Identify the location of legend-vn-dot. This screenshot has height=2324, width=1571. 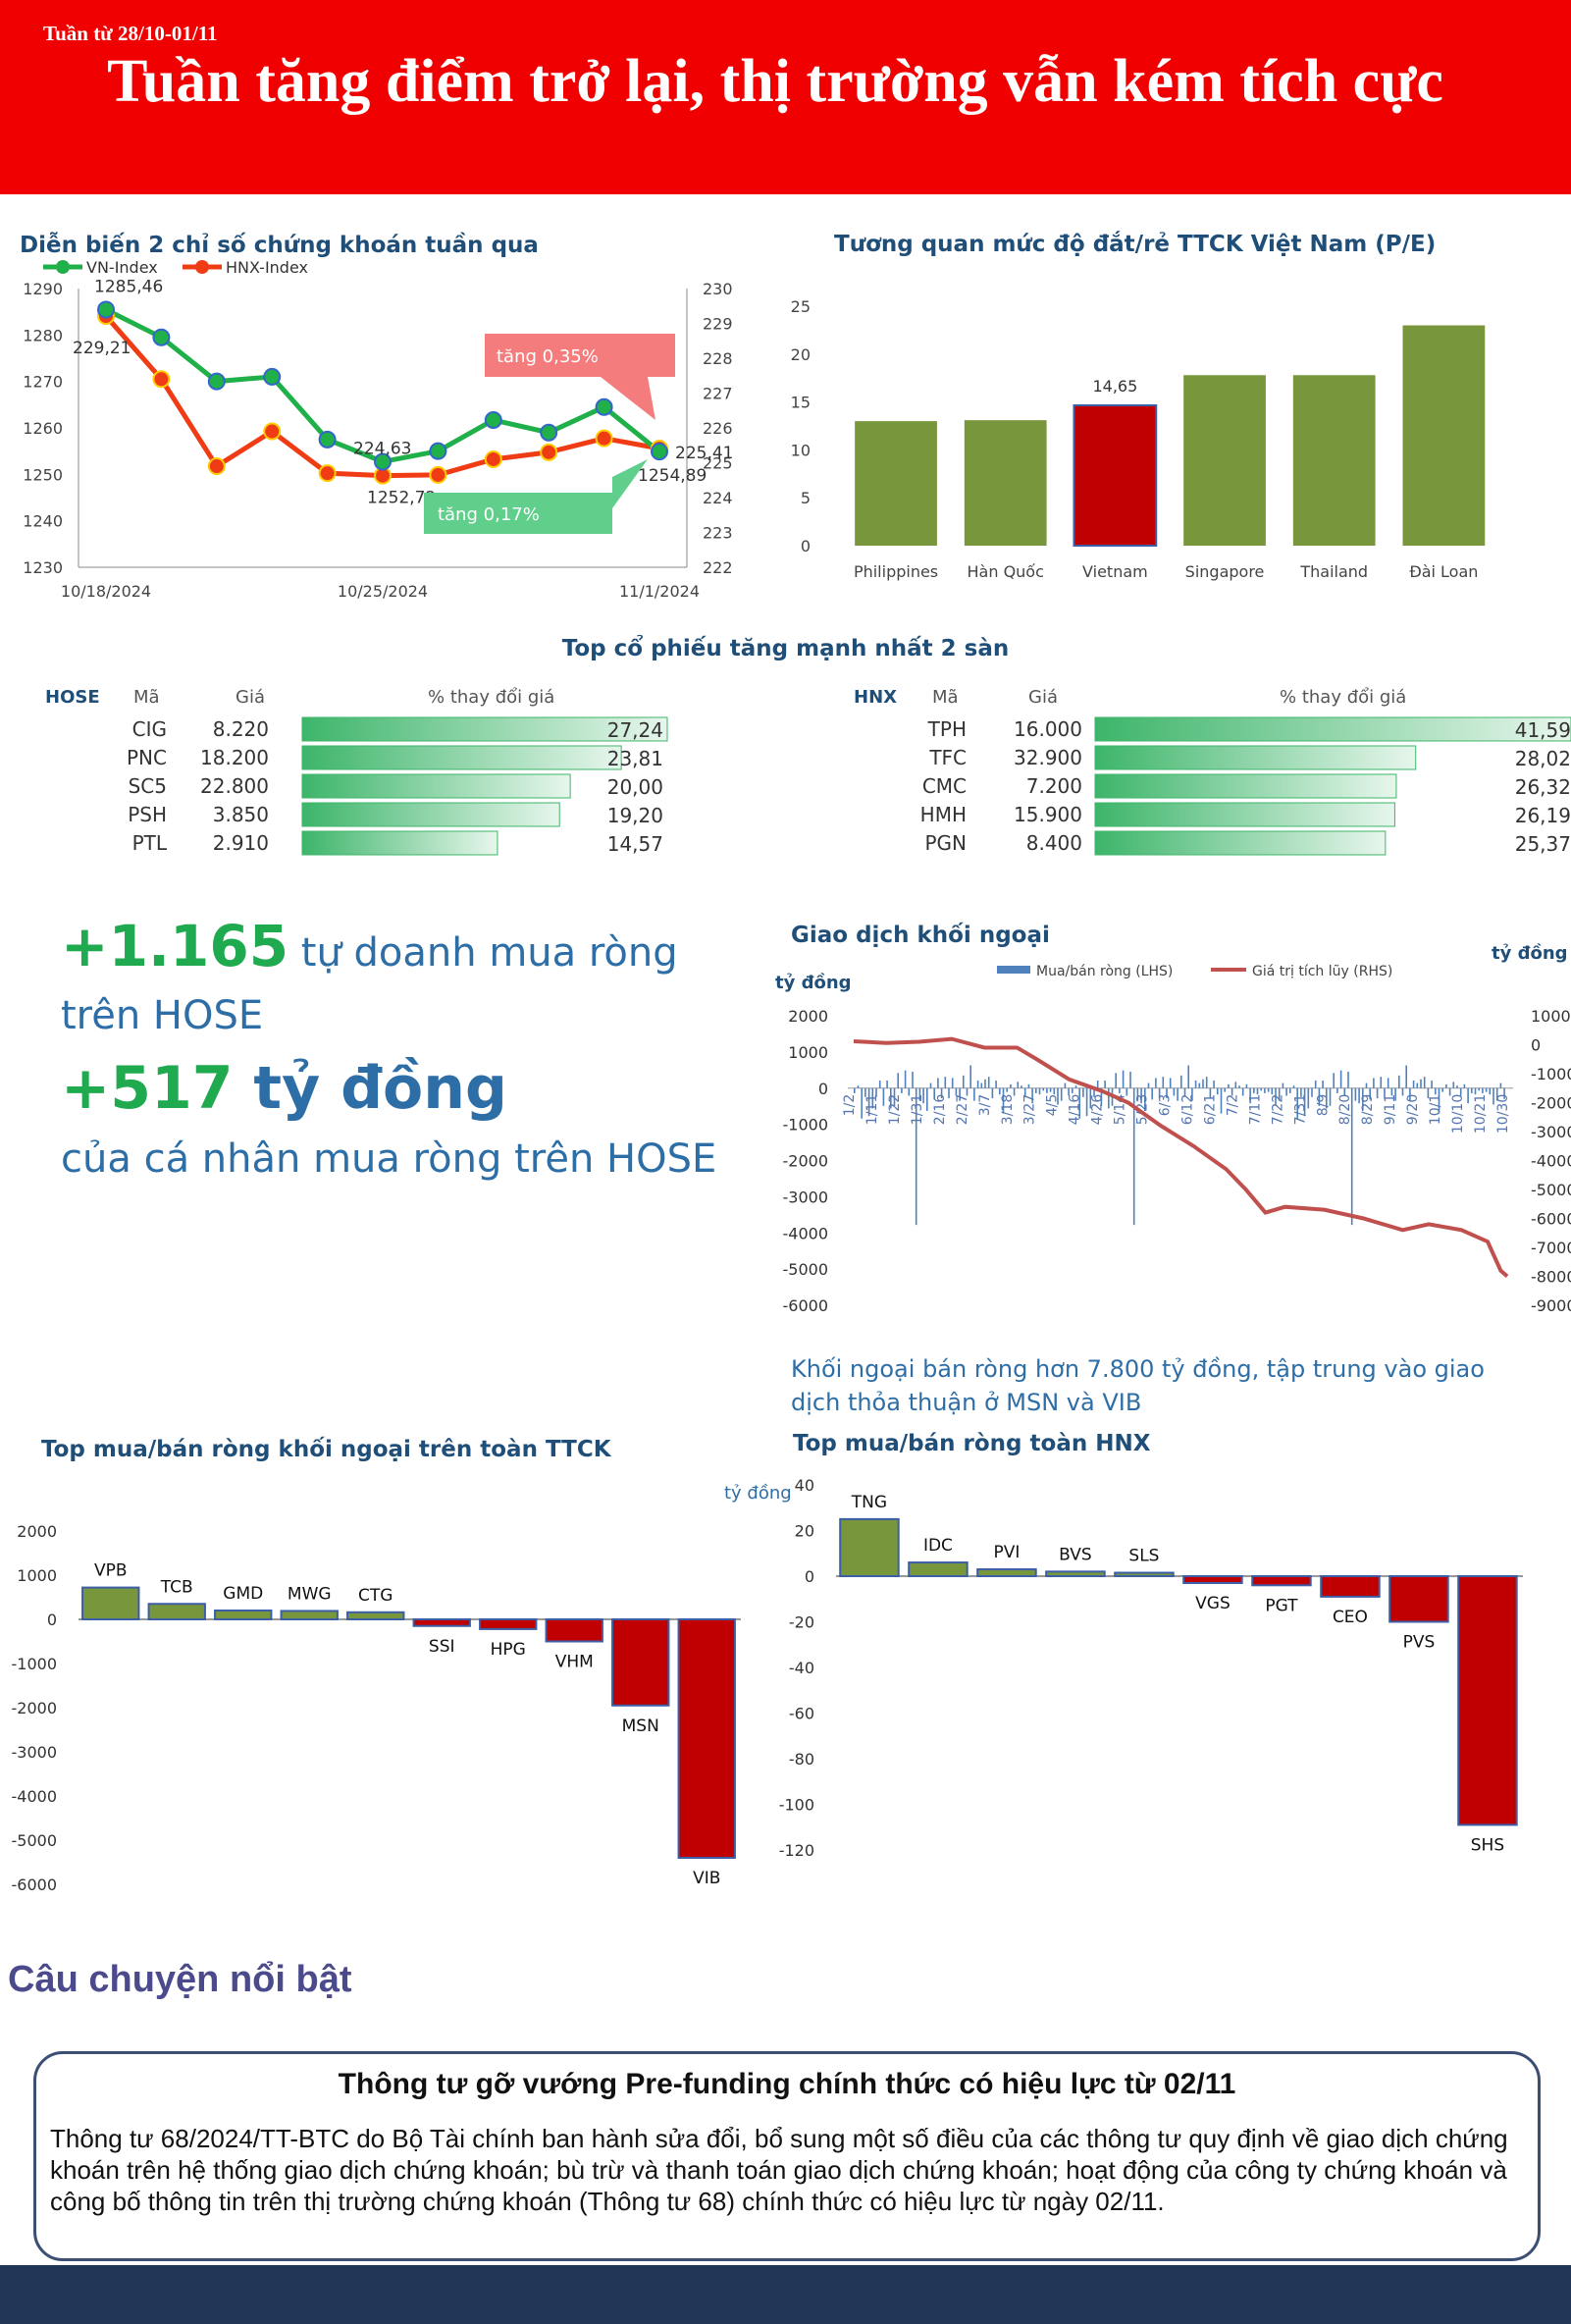
(63, 267).